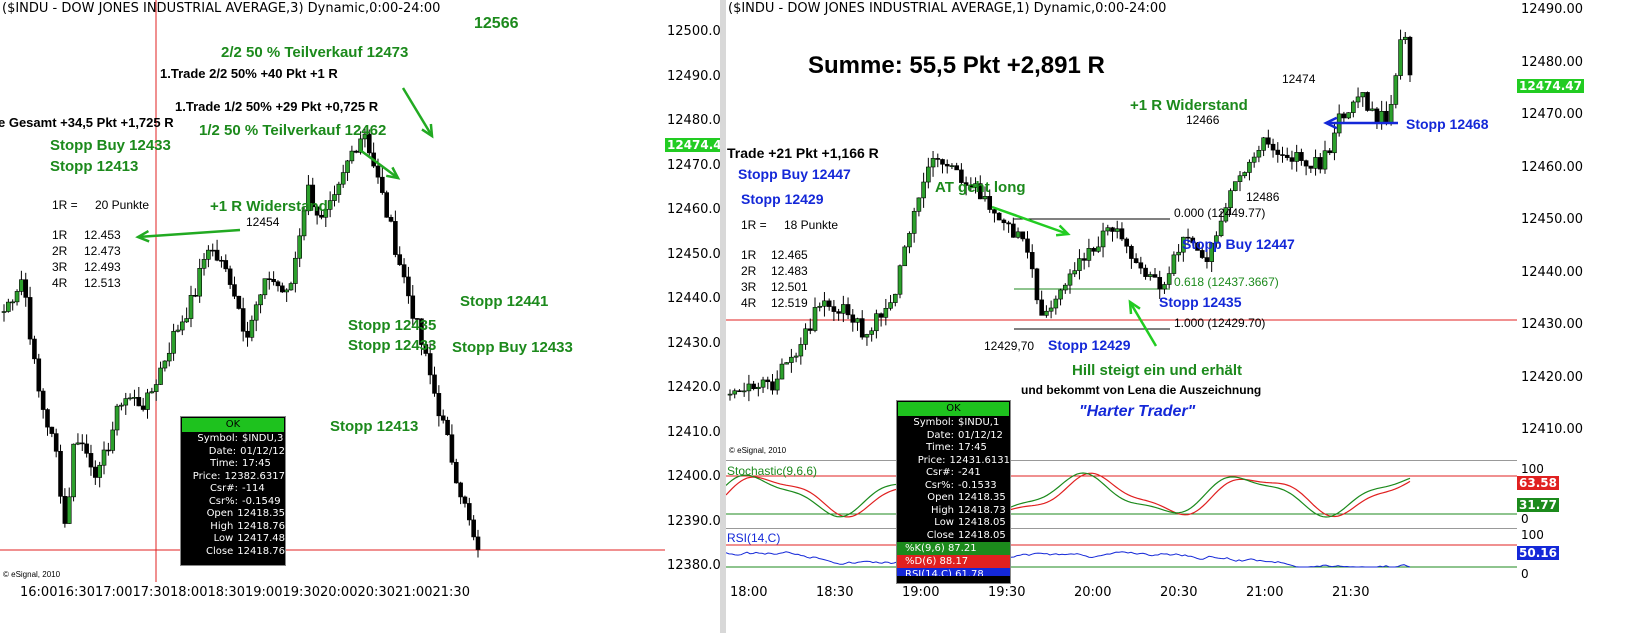  Describe the element at coordinates (224, 463) in the screenshot. I see `info-box-key: Time:` at that location.